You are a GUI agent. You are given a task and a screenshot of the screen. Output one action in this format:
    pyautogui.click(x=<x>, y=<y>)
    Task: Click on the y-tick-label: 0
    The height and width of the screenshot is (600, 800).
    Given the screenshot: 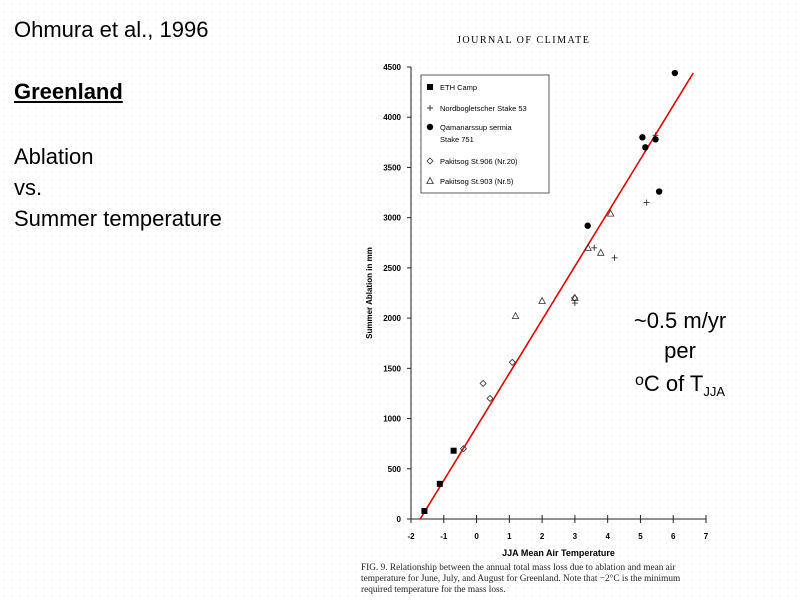 What is the action you would take?
    pyautogui.click(x=399, y=519)
    